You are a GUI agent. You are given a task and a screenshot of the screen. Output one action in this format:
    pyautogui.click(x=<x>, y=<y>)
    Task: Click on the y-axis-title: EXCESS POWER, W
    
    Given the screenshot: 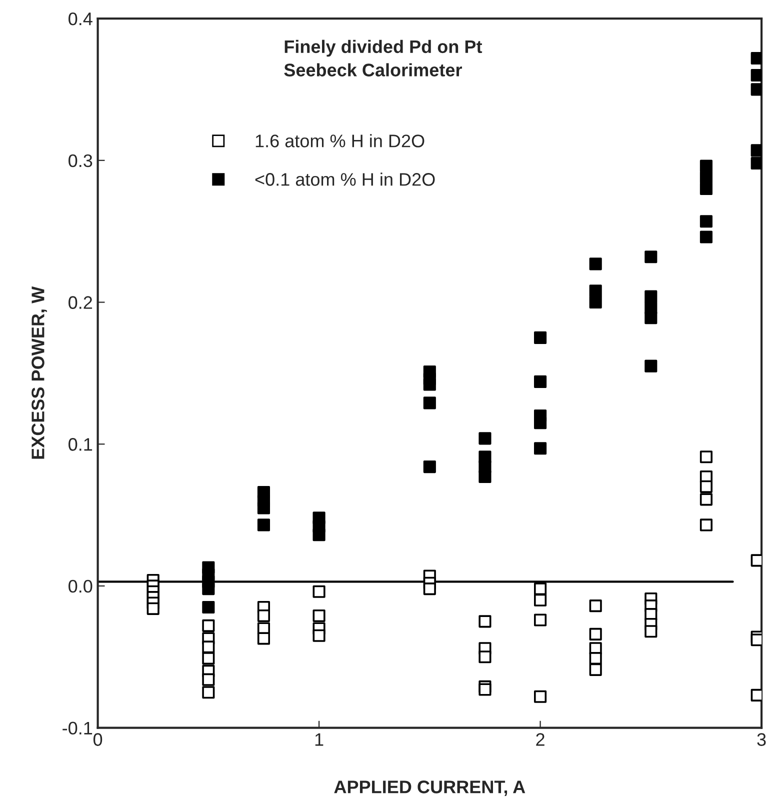 What is the action you would take?
    pyautogui.click(x=39, y=372)
    